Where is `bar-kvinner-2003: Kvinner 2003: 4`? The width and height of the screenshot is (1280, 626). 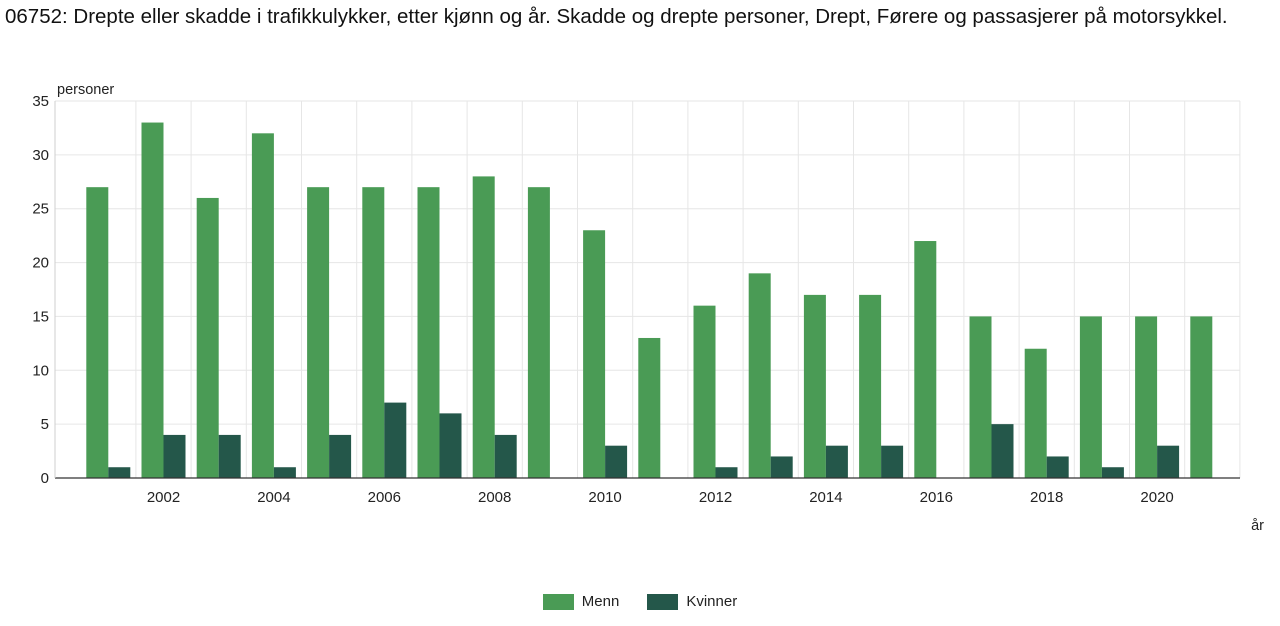 bar-kvinner-2003: Kvinner 2003: 4 is located at coordinates (229, 456).